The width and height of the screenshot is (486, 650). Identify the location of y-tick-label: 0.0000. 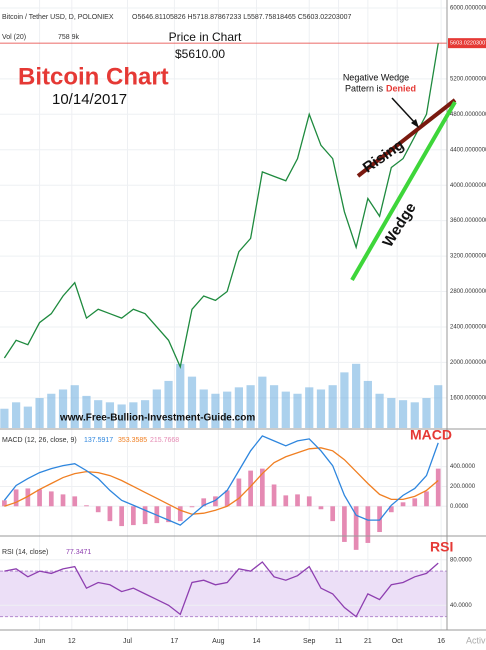
(459, 507).